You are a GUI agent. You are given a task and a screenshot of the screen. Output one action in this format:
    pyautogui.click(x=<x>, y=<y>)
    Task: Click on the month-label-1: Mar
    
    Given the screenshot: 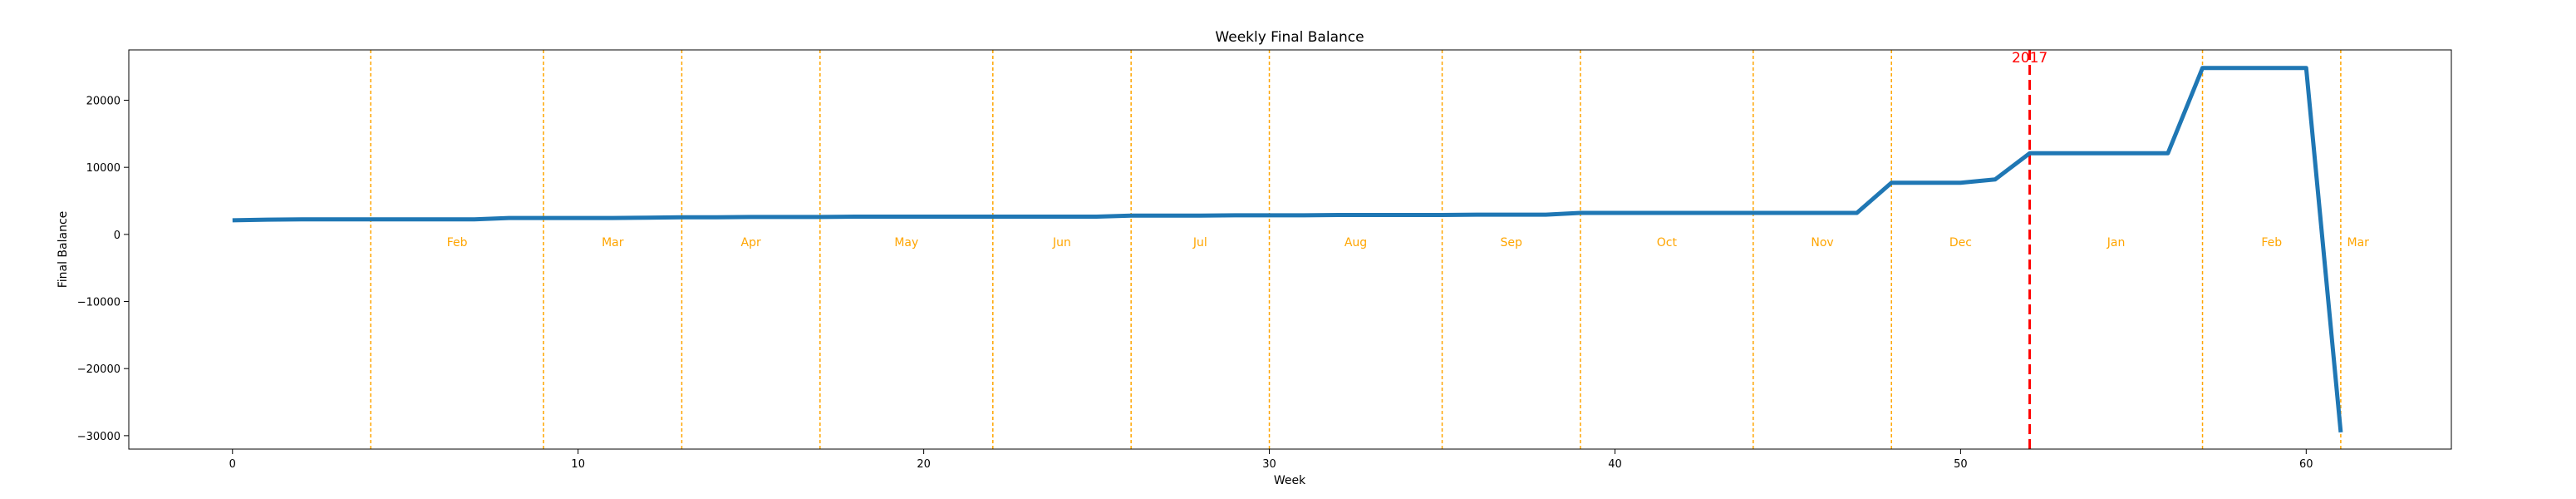 What is the action you would take?
    pyautogui.click(x=613, y=243)
    